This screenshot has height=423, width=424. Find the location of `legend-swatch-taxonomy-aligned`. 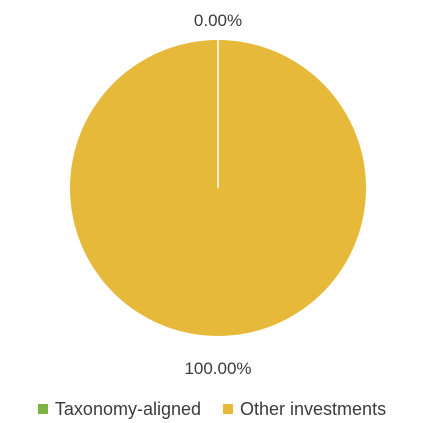

legend-swatch-taxonomy-aligned is located at coordinates (42, 409).